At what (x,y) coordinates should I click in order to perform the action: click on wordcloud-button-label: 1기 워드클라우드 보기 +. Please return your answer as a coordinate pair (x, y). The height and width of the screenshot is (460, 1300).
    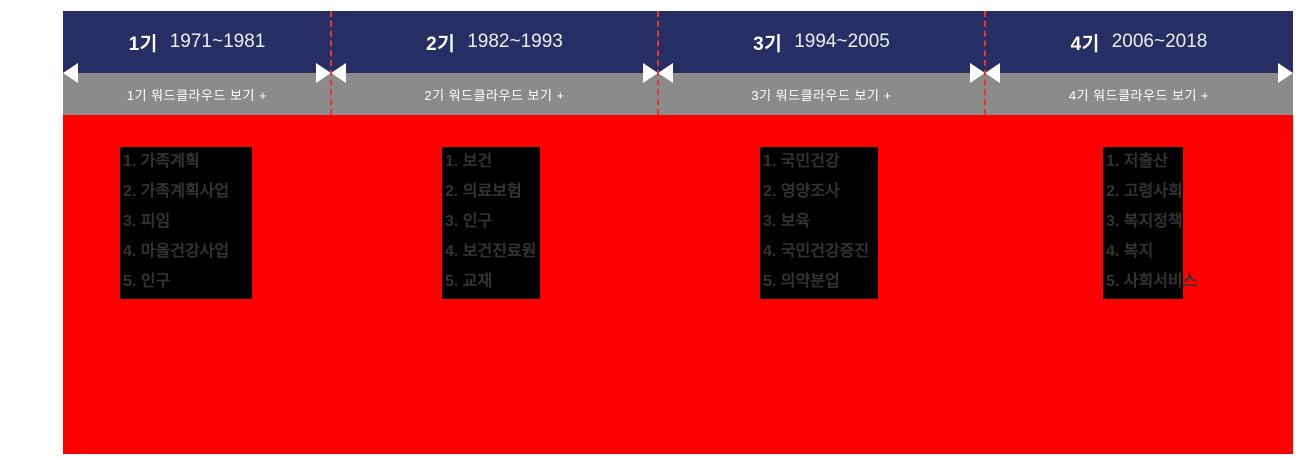
    Looking at the image, I should click on (197, 95).